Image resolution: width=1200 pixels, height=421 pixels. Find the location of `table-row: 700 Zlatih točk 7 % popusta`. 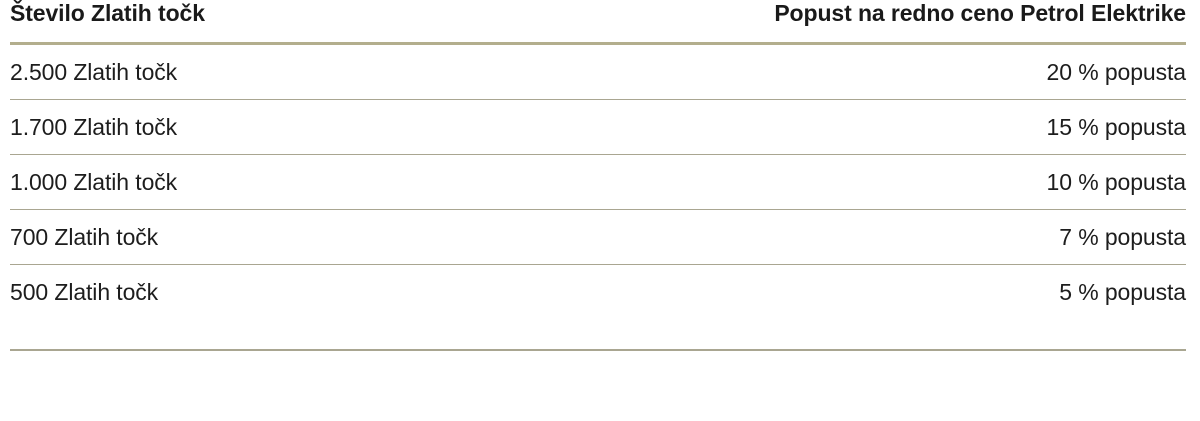

table-row: 700 Zlatih točk 7 % popusta is located at coordinates (598, 237).